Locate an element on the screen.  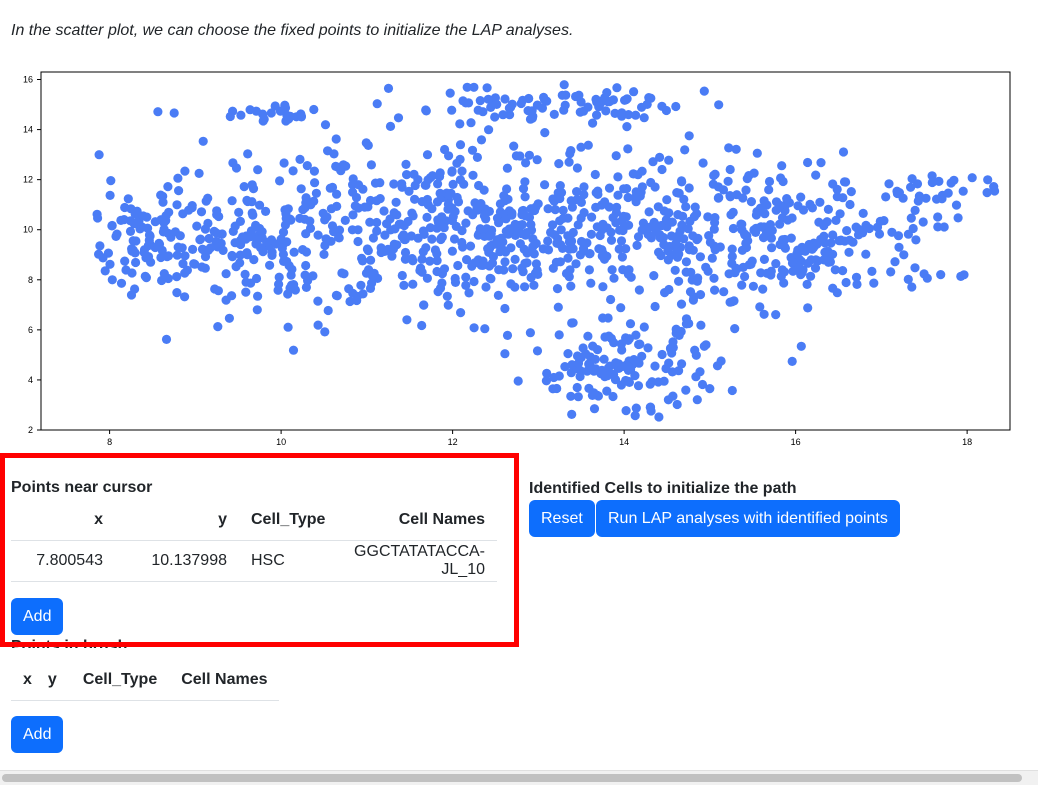
reset-button: Reset is located at coordinates (562, 518).